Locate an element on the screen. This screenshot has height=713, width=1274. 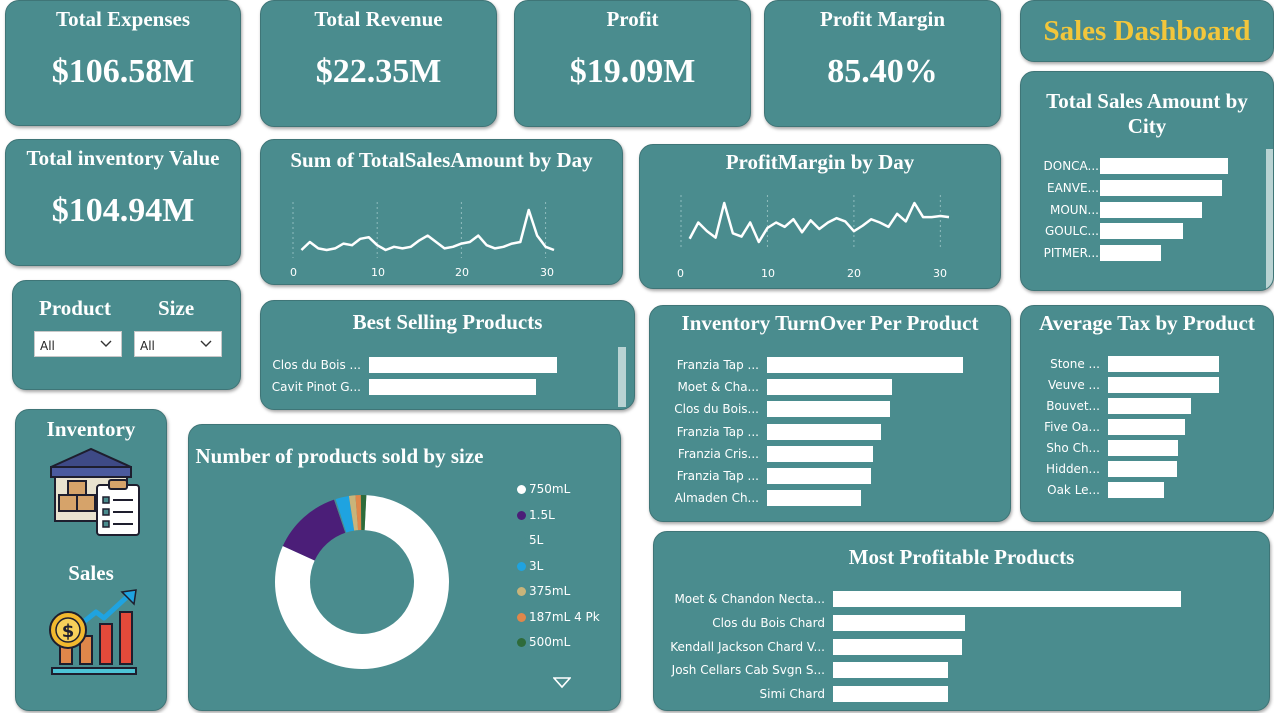
kpi-value: 85.40% is located at coordinates (882, 71).